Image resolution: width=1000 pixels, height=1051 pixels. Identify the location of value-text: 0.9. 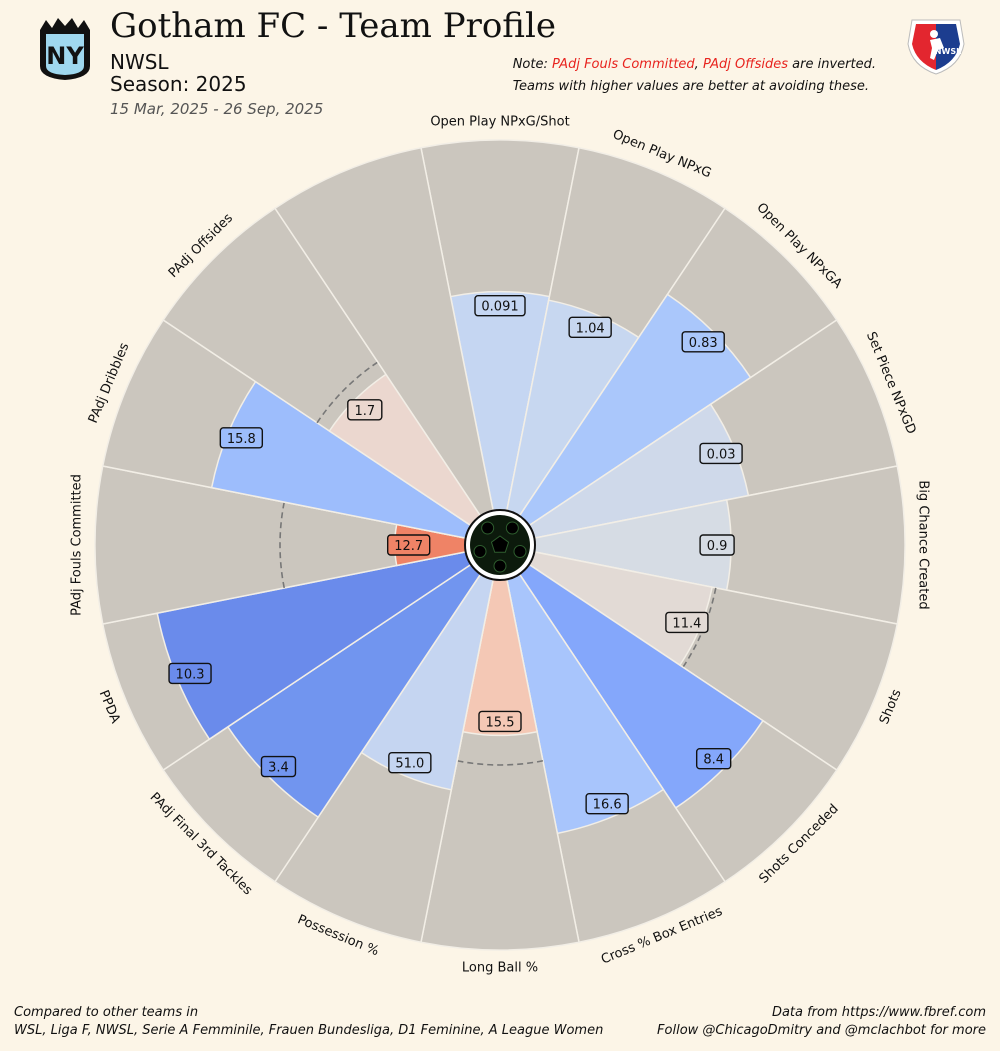
(717, 546).